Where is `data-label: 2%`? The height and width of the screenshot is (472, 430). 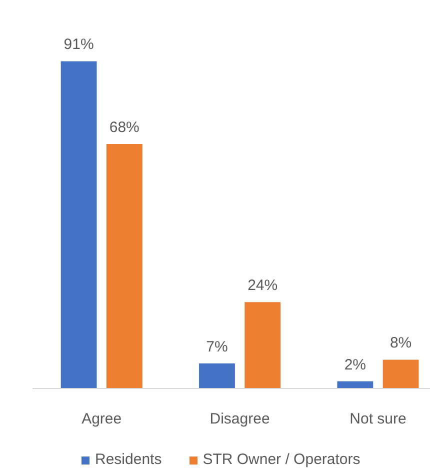 data-label: 2% is located at coordinates (355, 365).